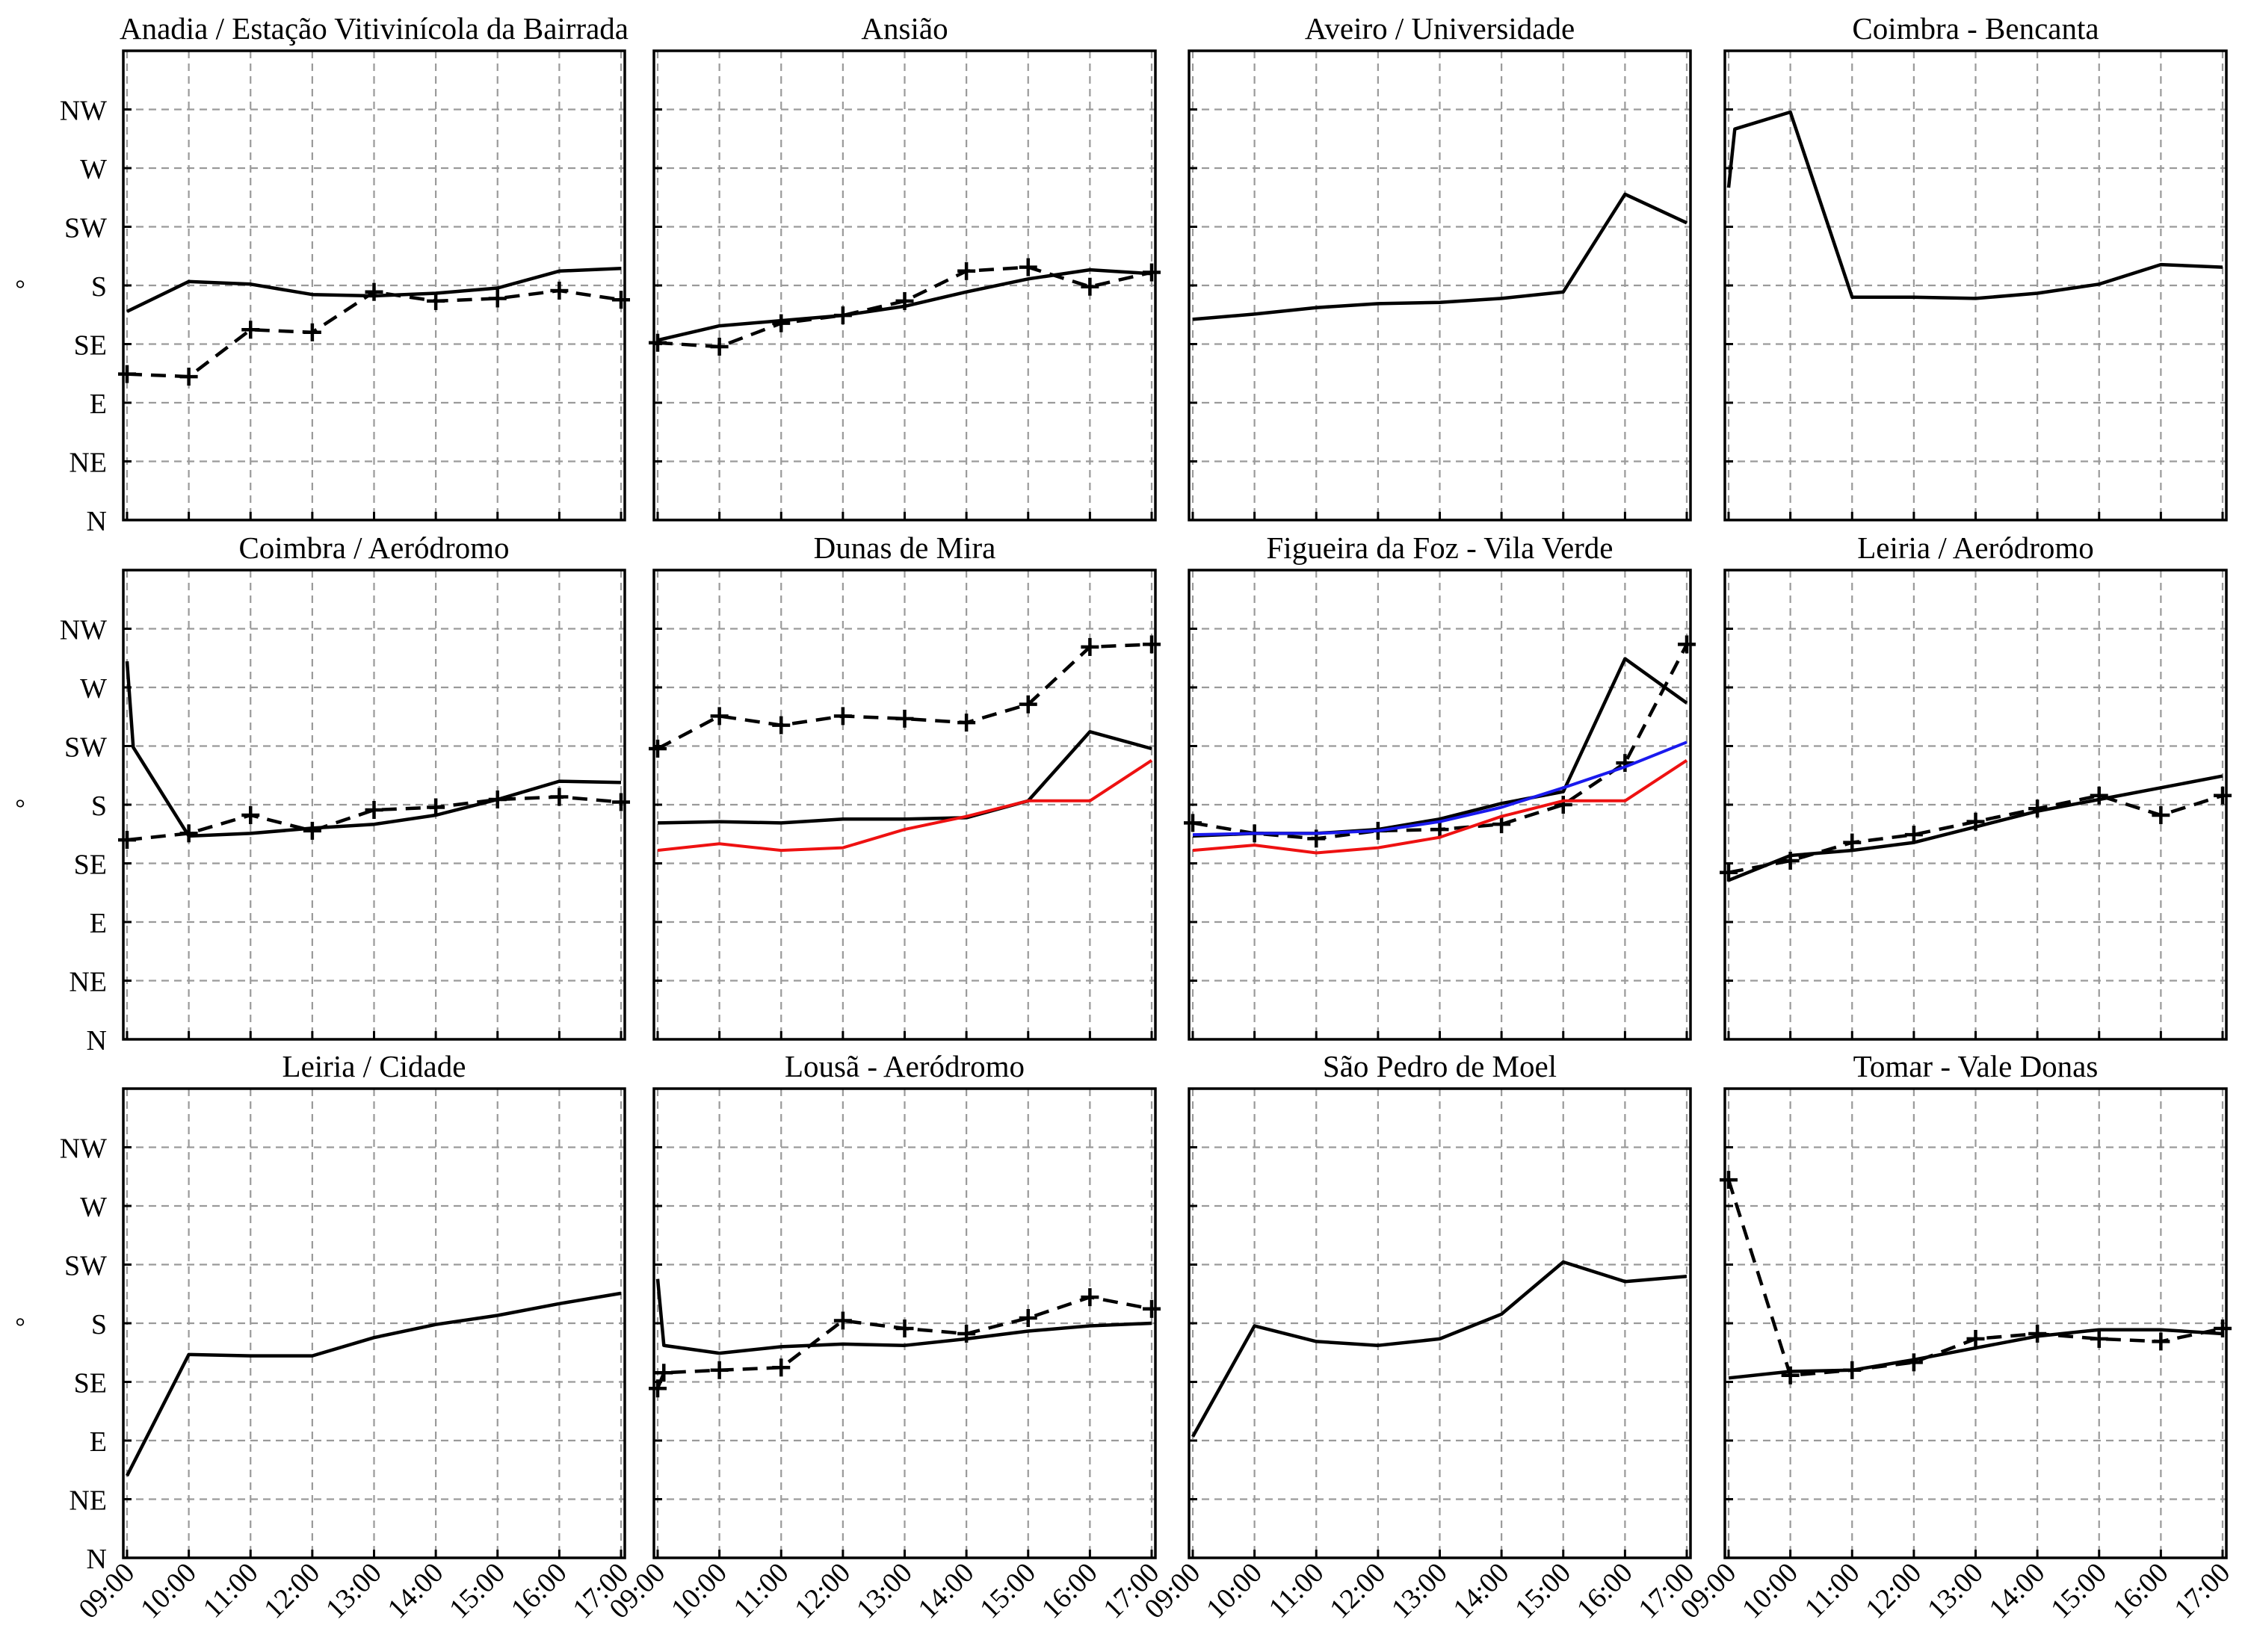 Image resolution: width=2251 pixels, height=1652 pixels. What do you see at coordinates (98, 1442) in the screenshot?
I see `y-tick-label: E` at bounding box center [98, 1442].